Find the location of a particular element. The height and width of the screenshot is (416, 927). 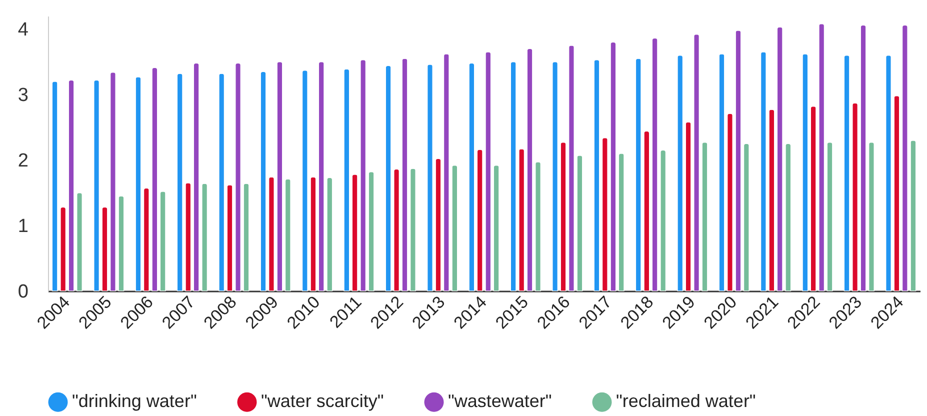

y-tick-label: 4 is located at coordinates (23, 30).